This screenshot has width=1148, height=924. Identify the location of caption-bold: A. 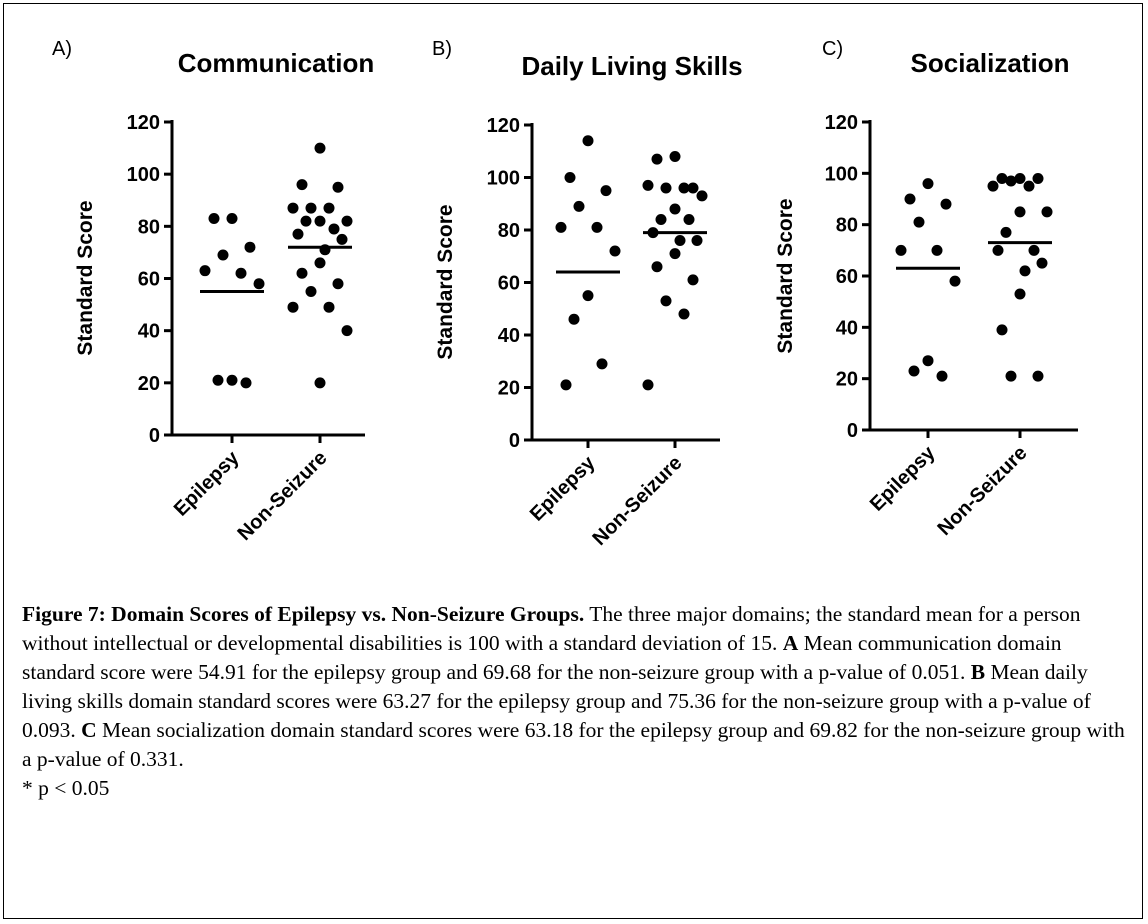
(790, 643).